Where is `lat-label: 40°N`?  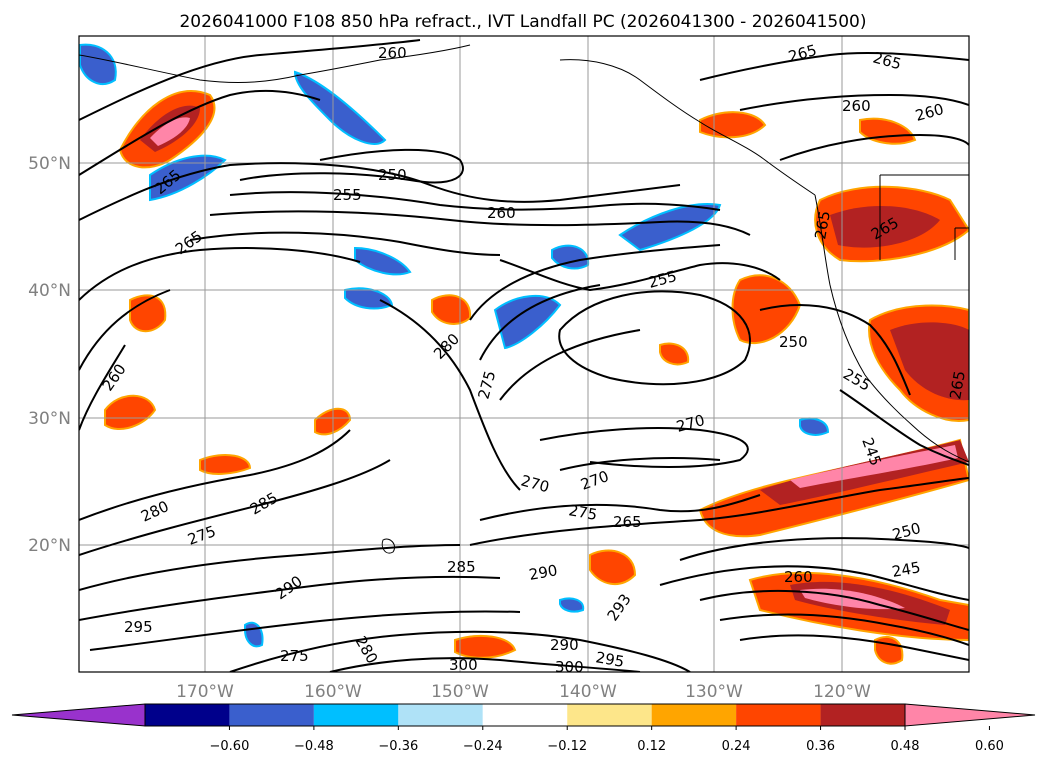
lat-label: 40°N is located at coordinates (49, 291).